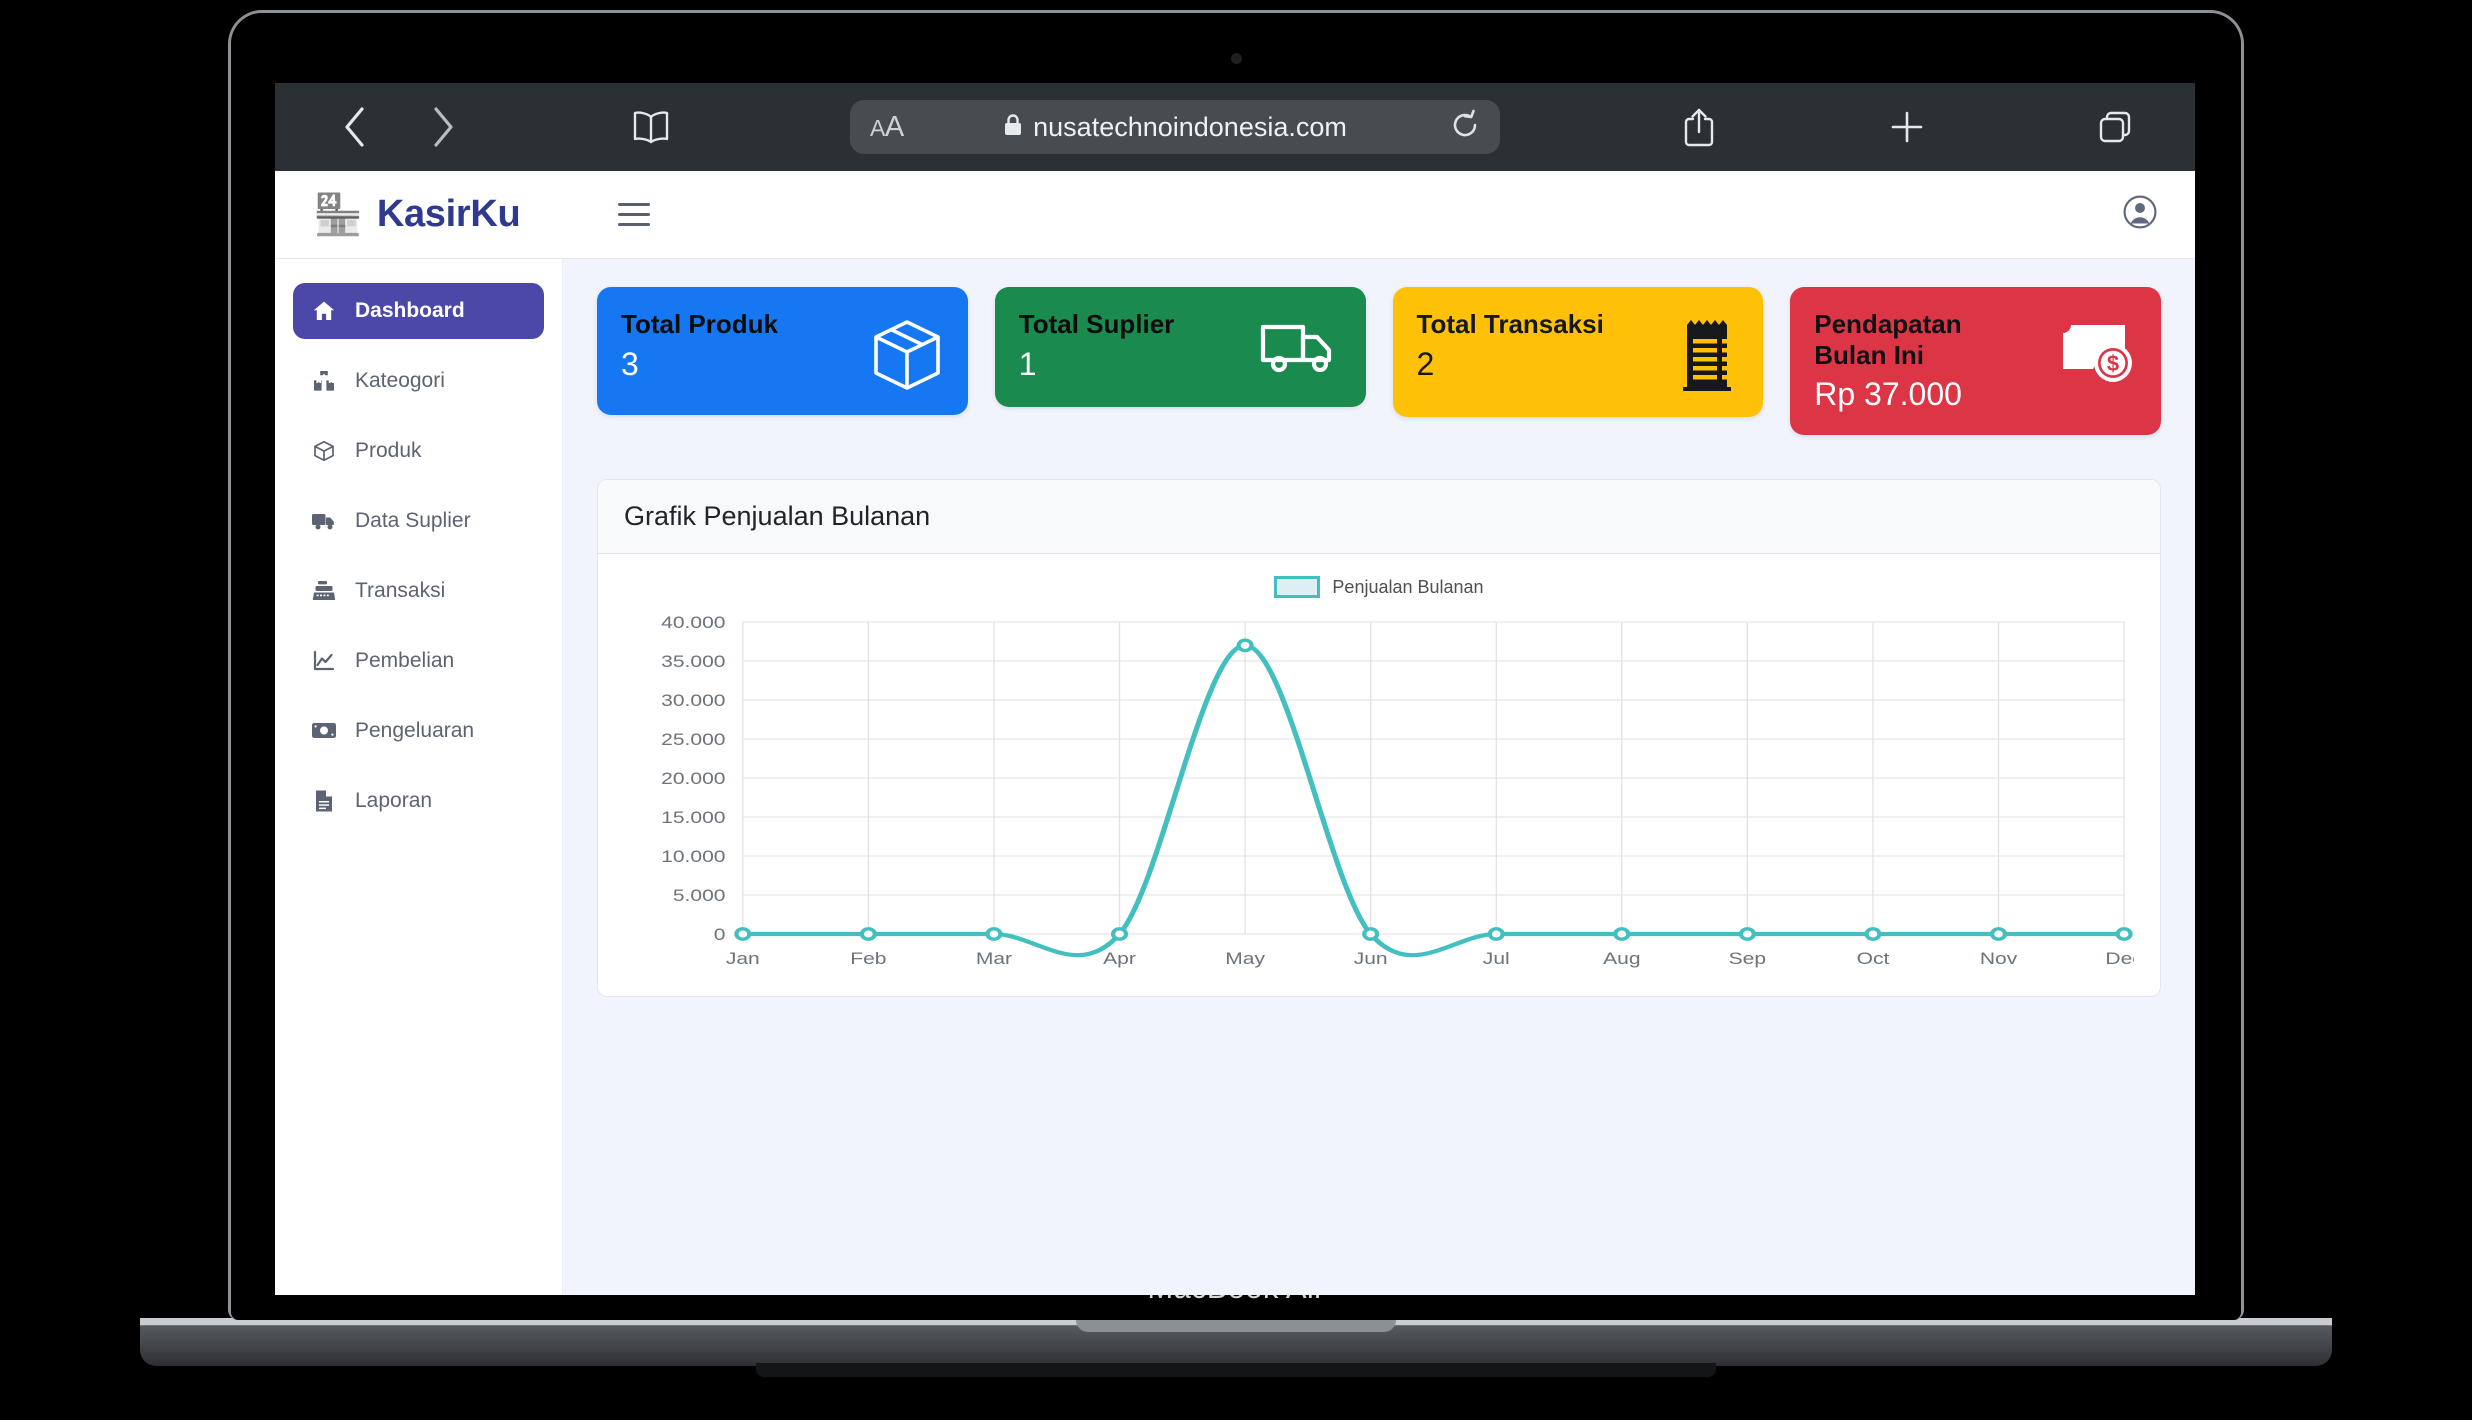  I want to click on y-tick-label: 30.000, so click(693, 701).